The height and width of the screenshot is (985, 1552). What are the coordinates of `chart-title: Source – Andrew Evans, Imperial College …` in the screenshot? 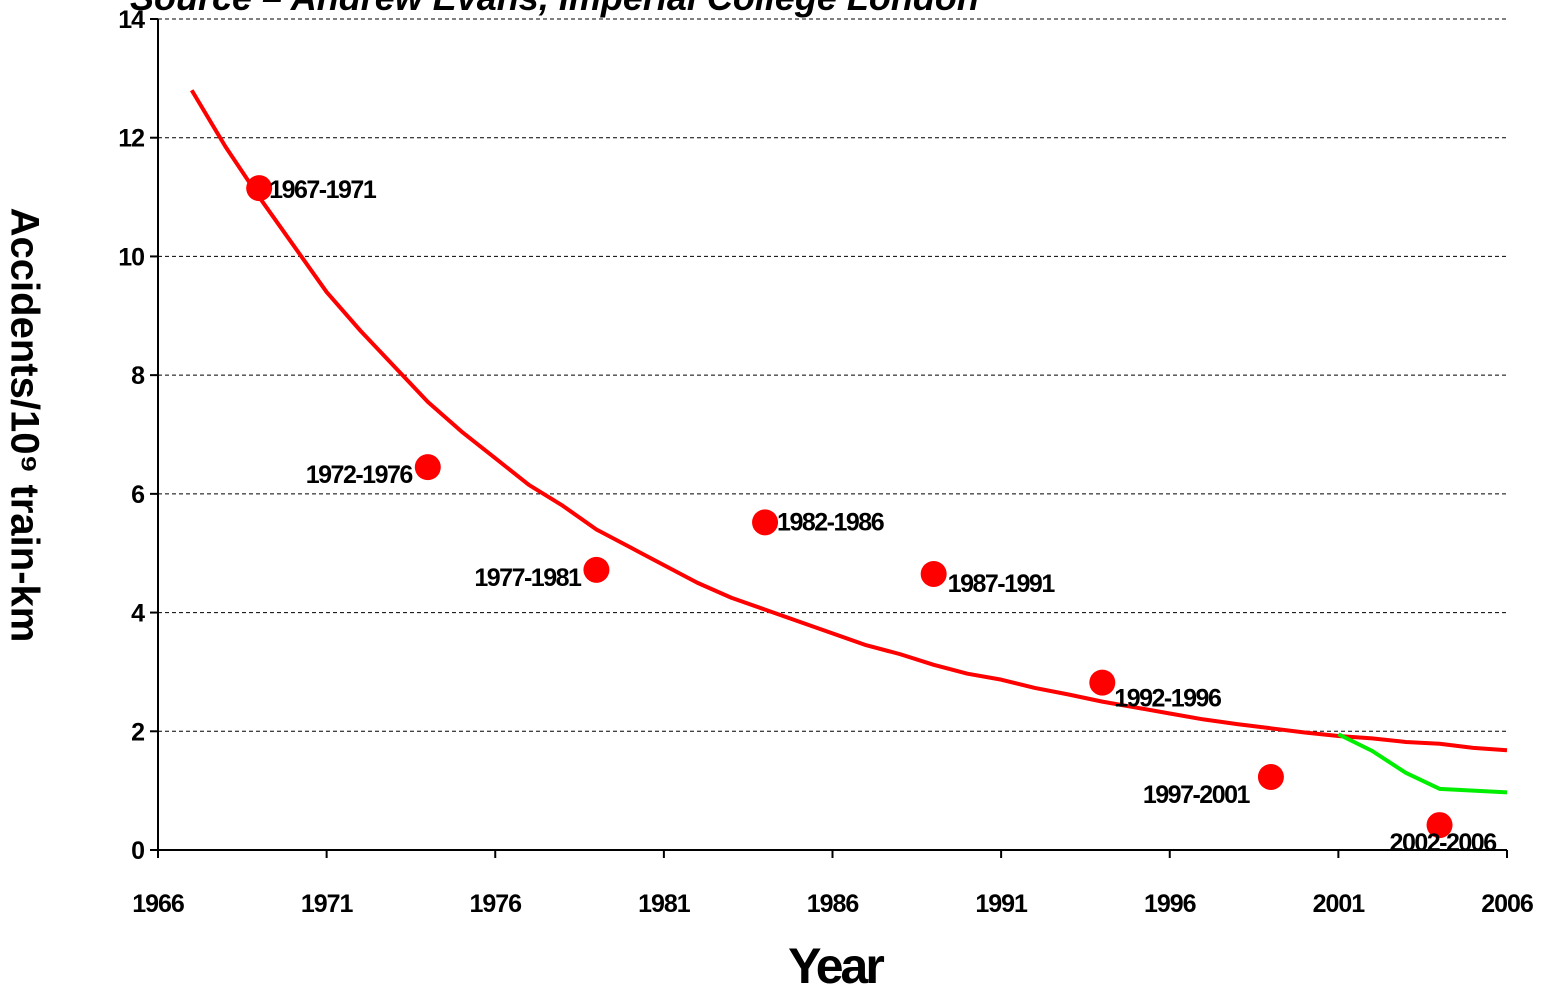 It's located at (554, 9).